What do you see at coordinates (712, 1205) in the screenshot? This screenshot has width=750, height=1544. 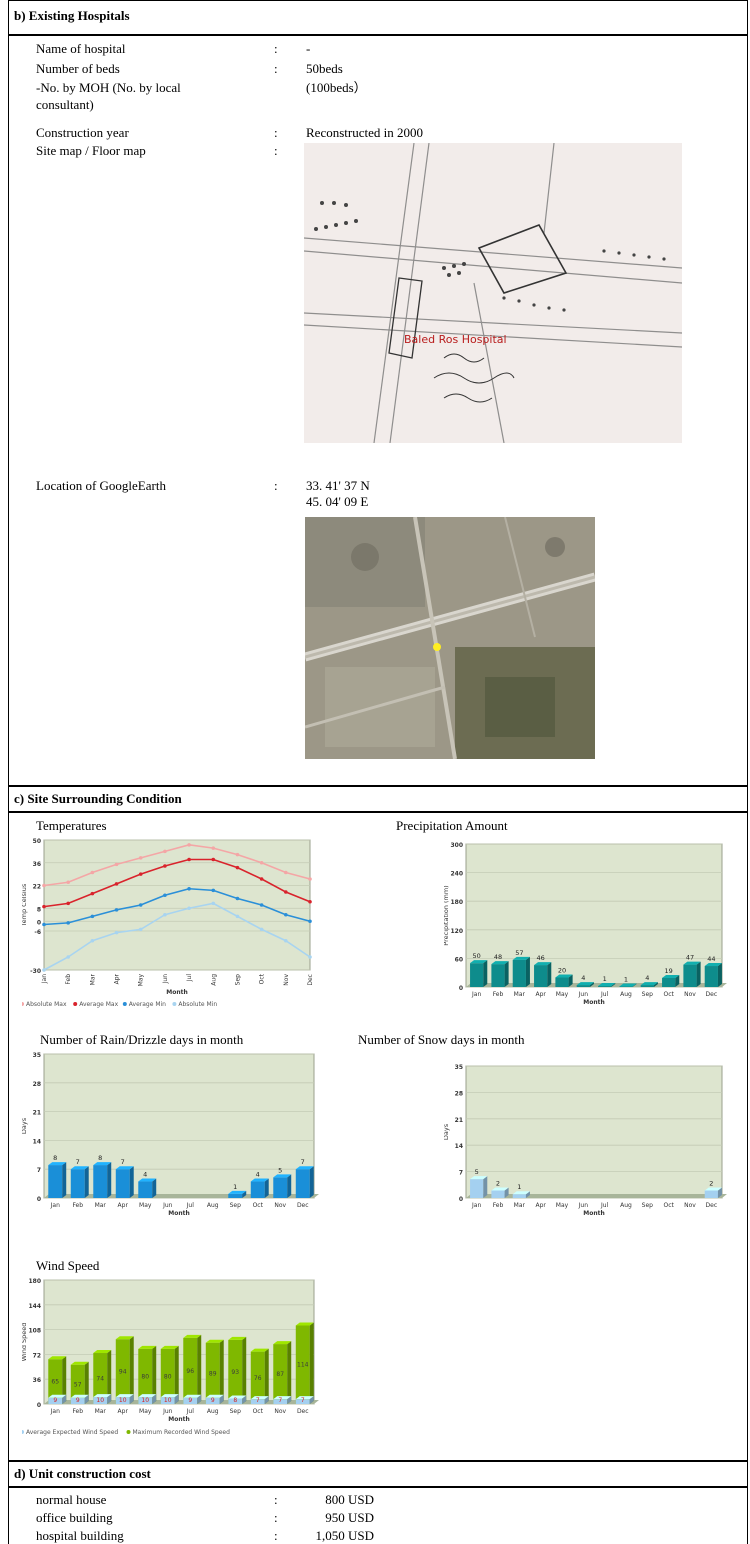 I see `x-tick-label: Dec` at bounding box center [712, 1205].